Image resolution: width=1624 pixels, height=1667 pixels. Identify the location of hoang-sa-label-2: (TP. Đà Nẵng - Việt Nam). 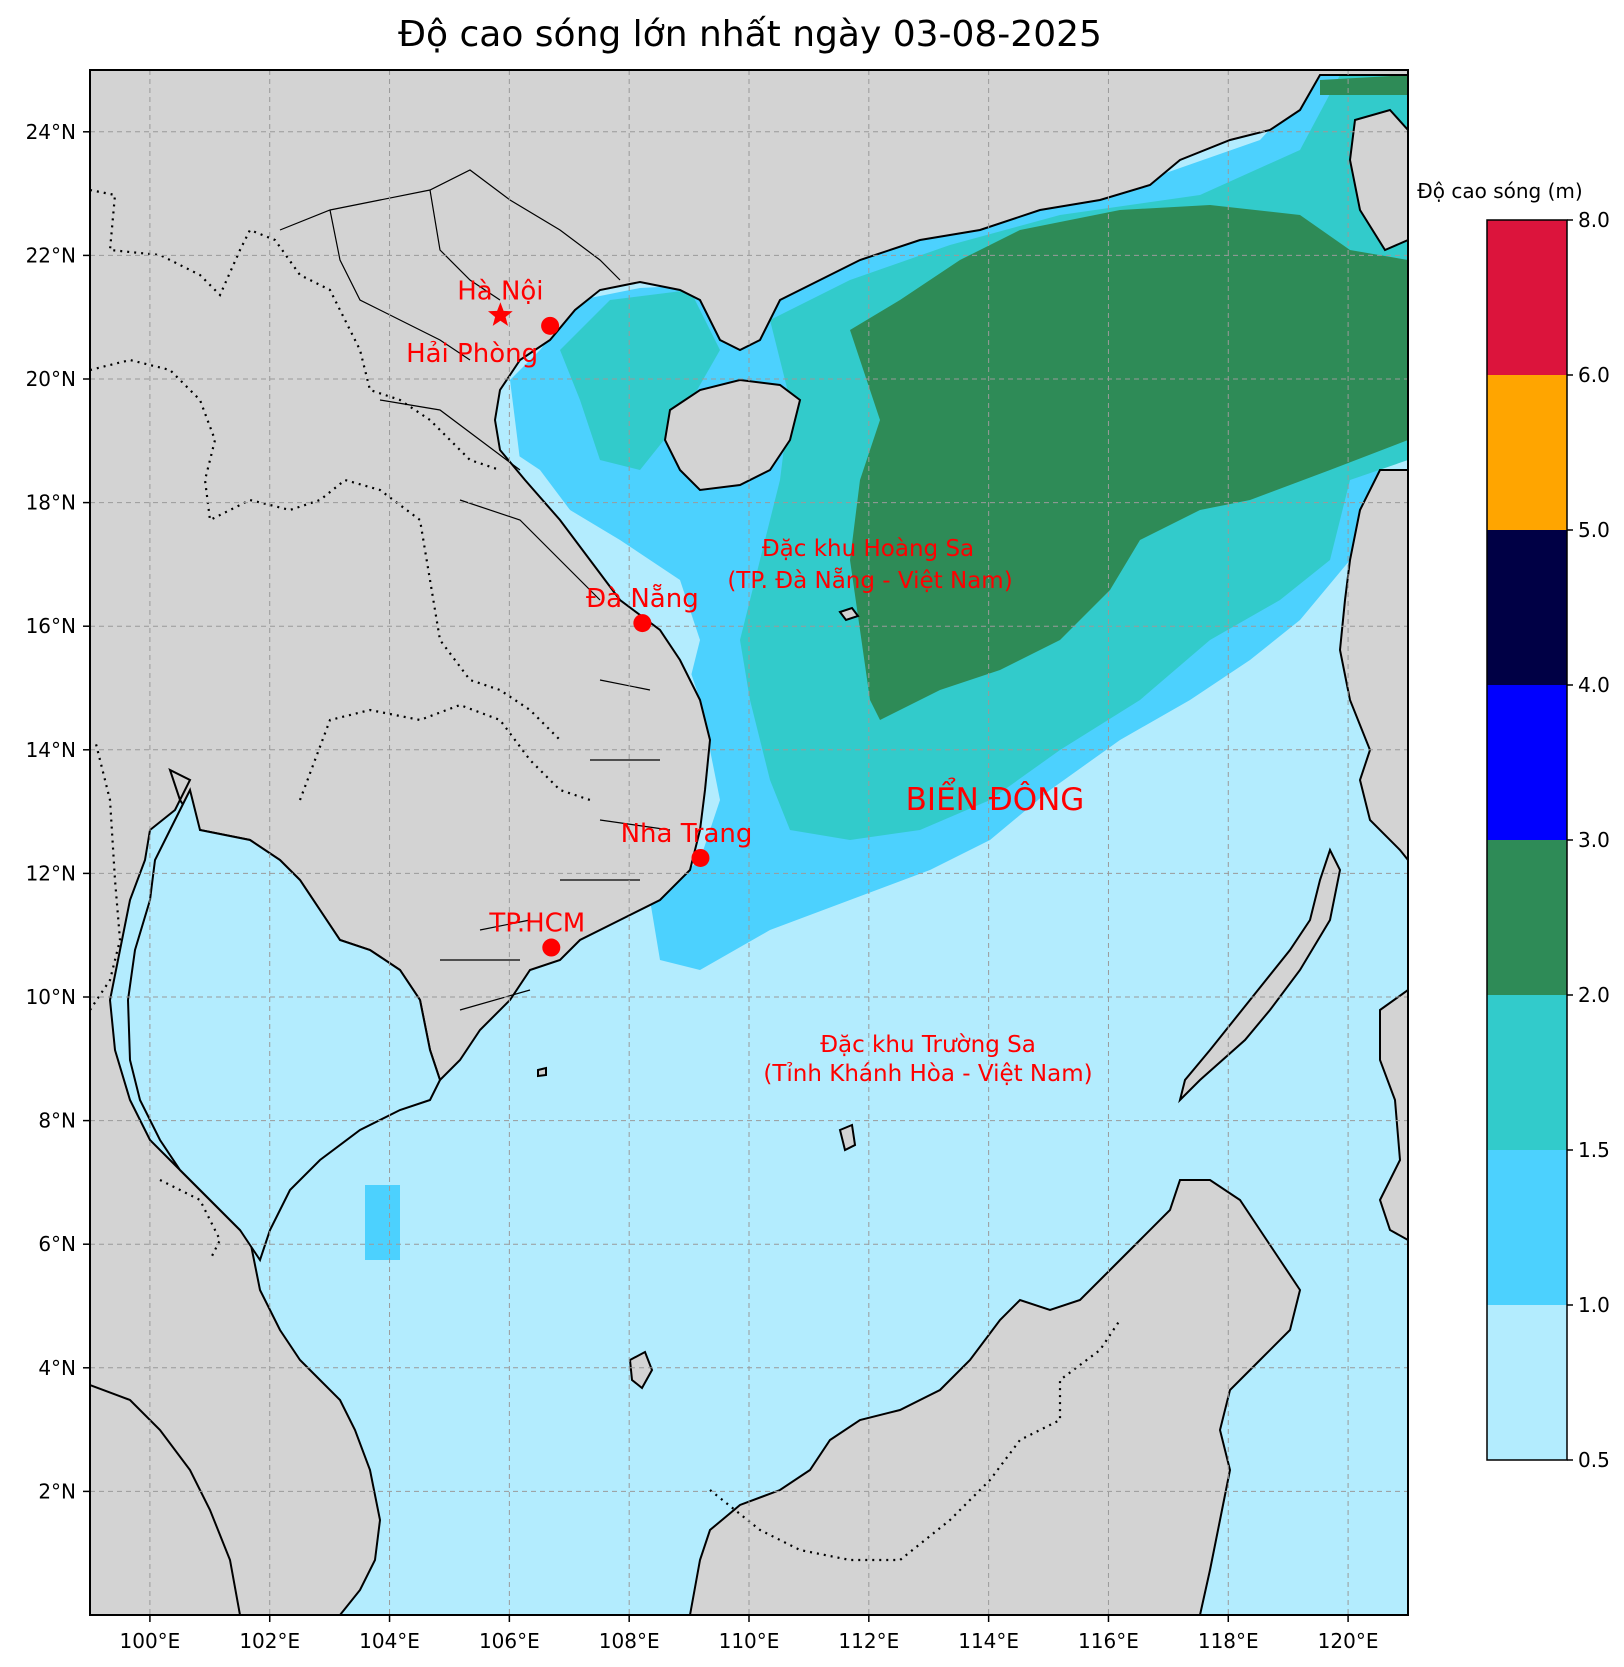
(869, 580).